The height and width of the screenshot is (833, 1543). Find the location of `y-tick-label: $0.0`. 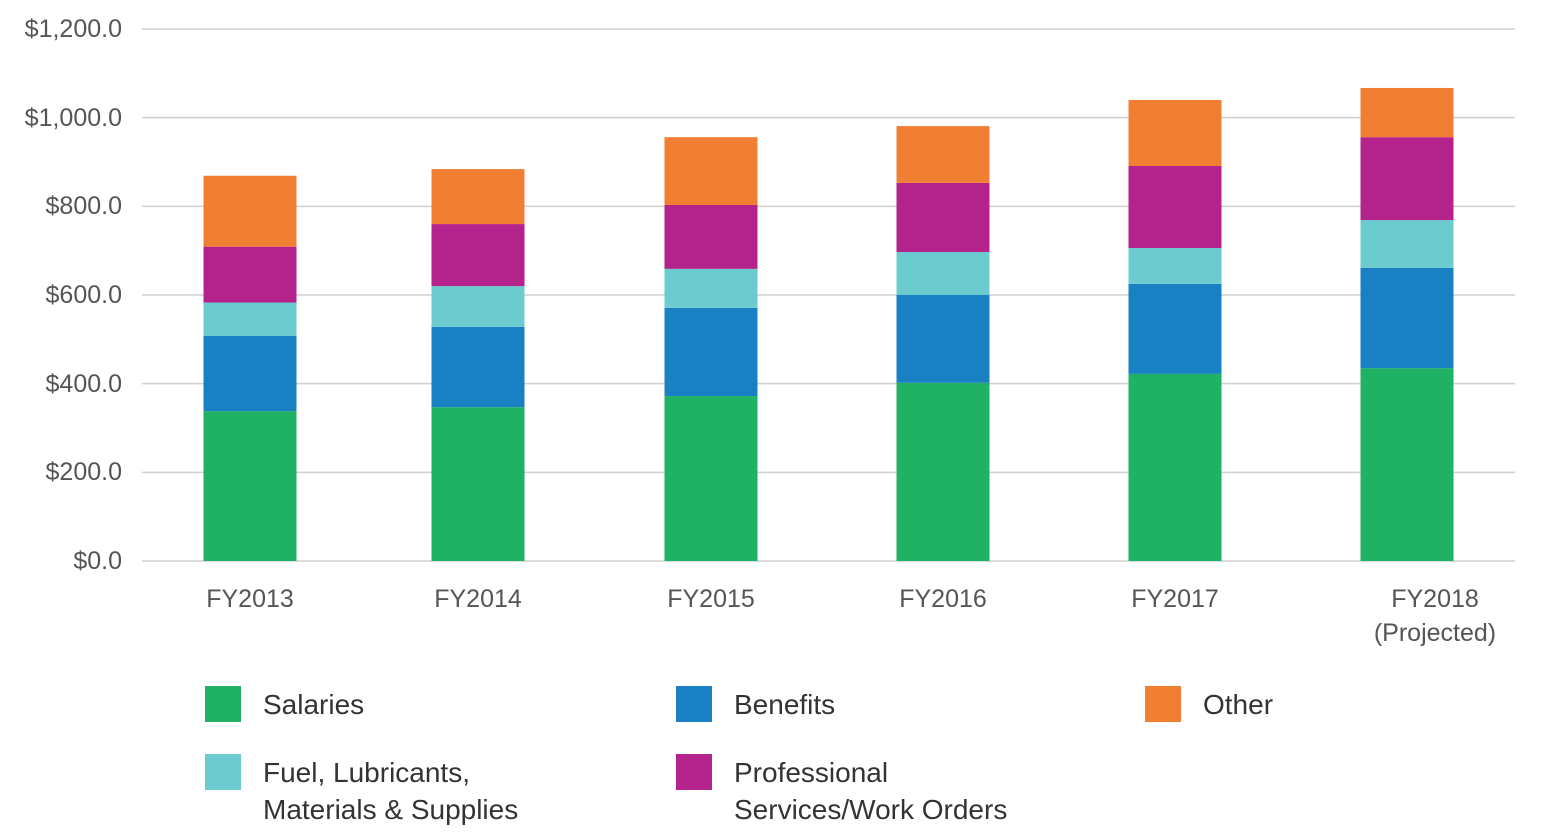

y-tick-label: $0.0 is located at coordinates (97, 561).